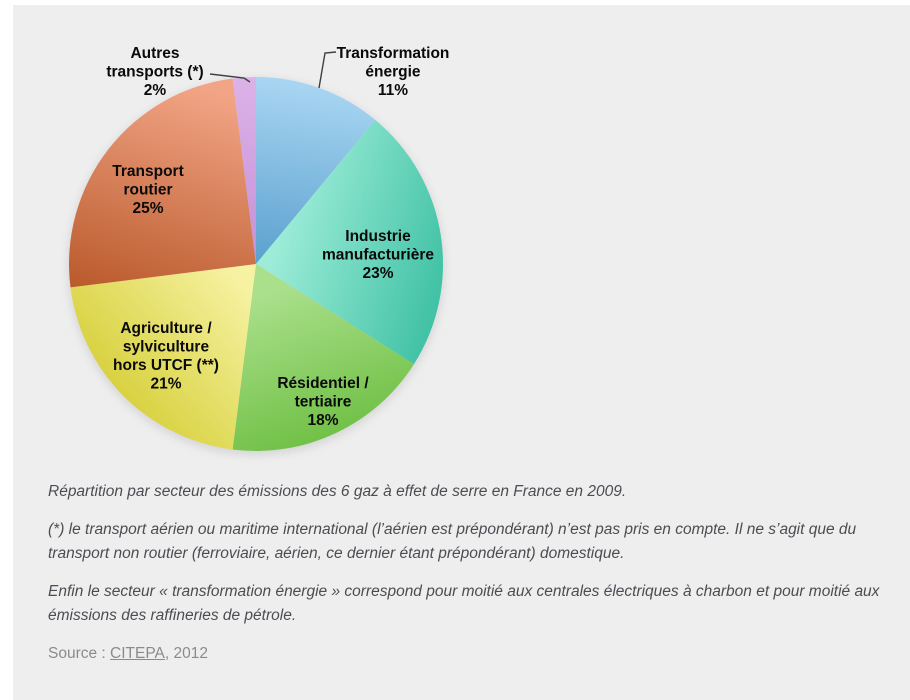 The height and width of the screenshot is (700, 910). Describe the element at coordinates (327, 70) in the screenshot. I see `leader-line-transformation-energie` at that location.